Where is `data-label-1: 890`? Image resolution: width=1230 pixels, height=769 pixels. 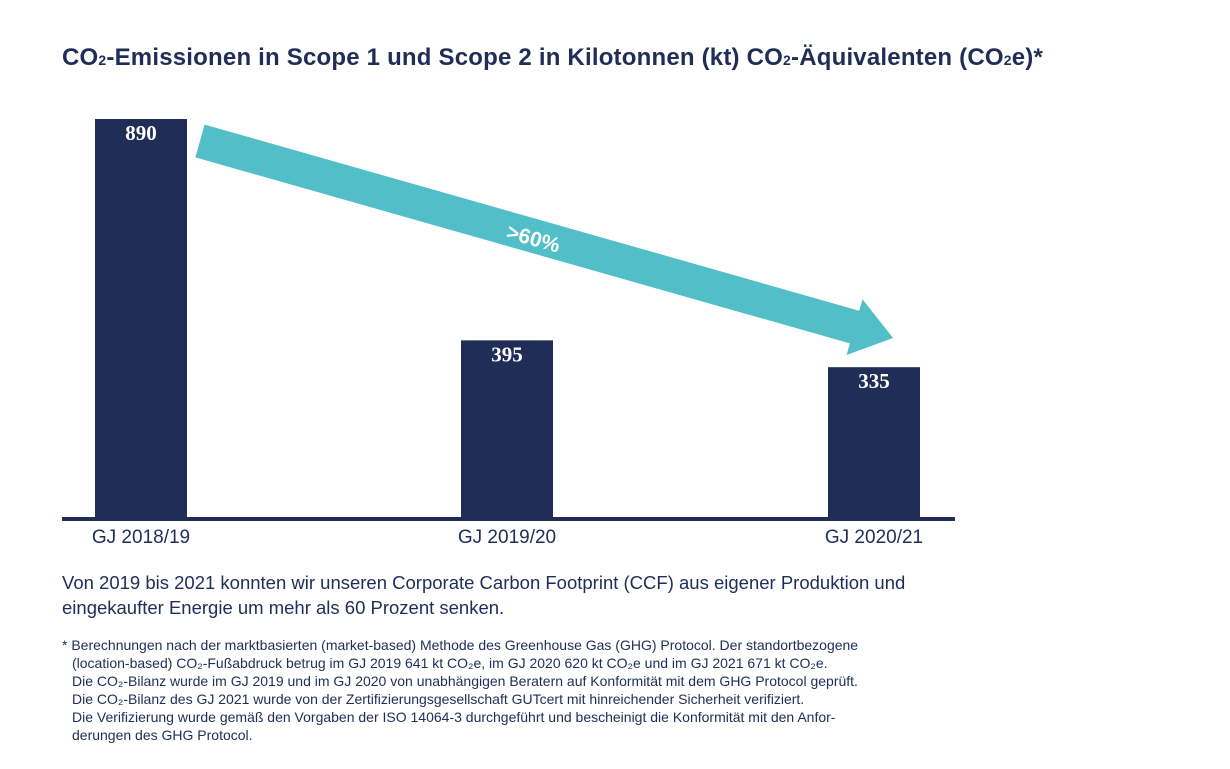
data-label-1: 890 is located at coordinates (141, 133).